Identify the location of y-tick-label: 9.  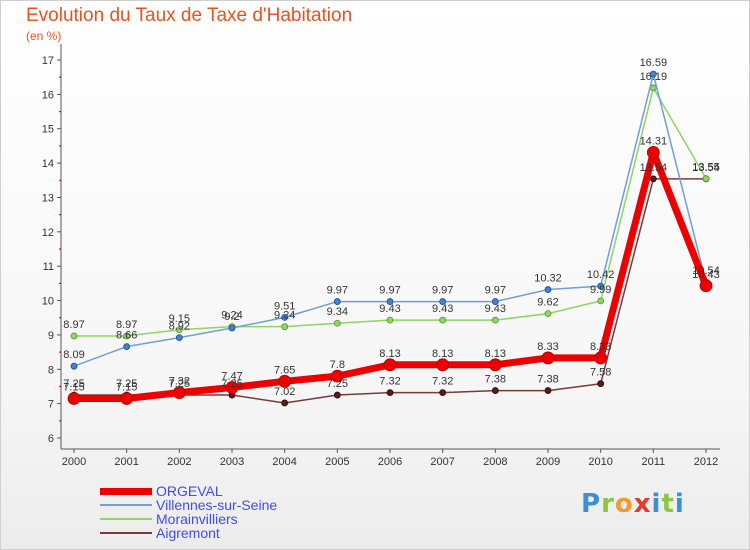
(51, 336).